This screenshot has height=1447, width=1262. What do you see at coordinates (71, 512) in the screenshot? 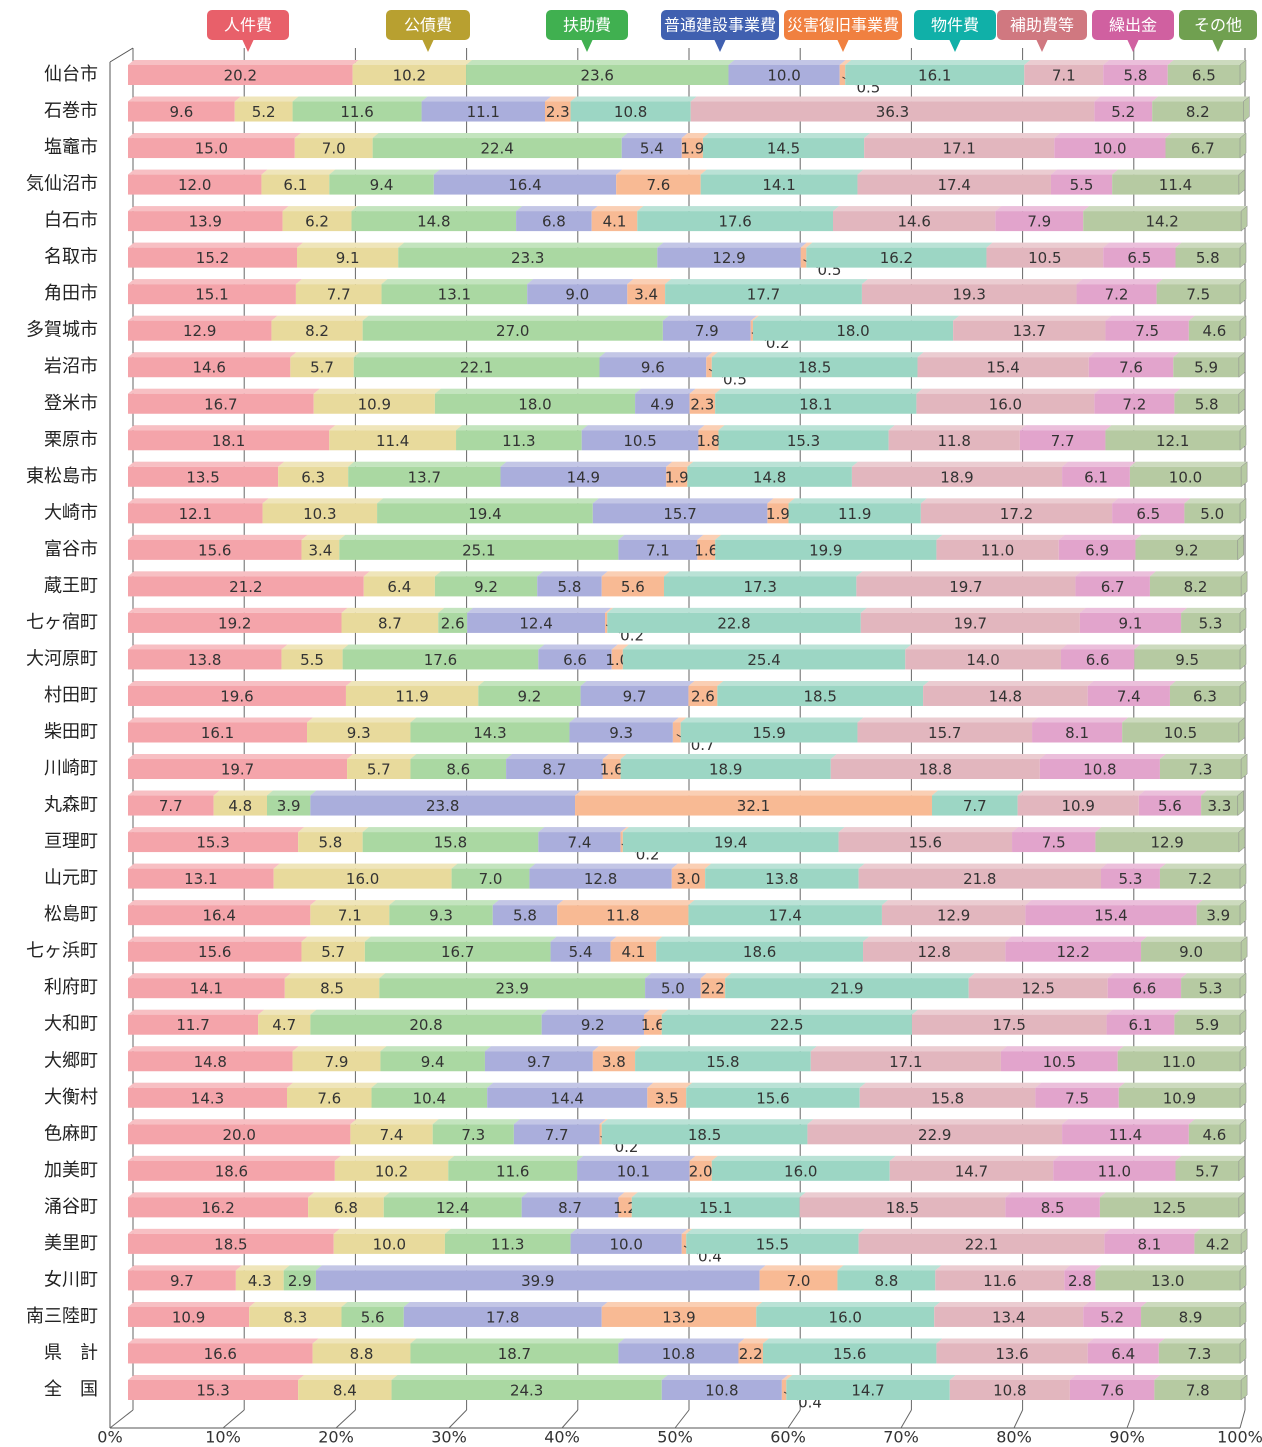
I see `category-label: 大崎市` at bounding box center [71, 512].